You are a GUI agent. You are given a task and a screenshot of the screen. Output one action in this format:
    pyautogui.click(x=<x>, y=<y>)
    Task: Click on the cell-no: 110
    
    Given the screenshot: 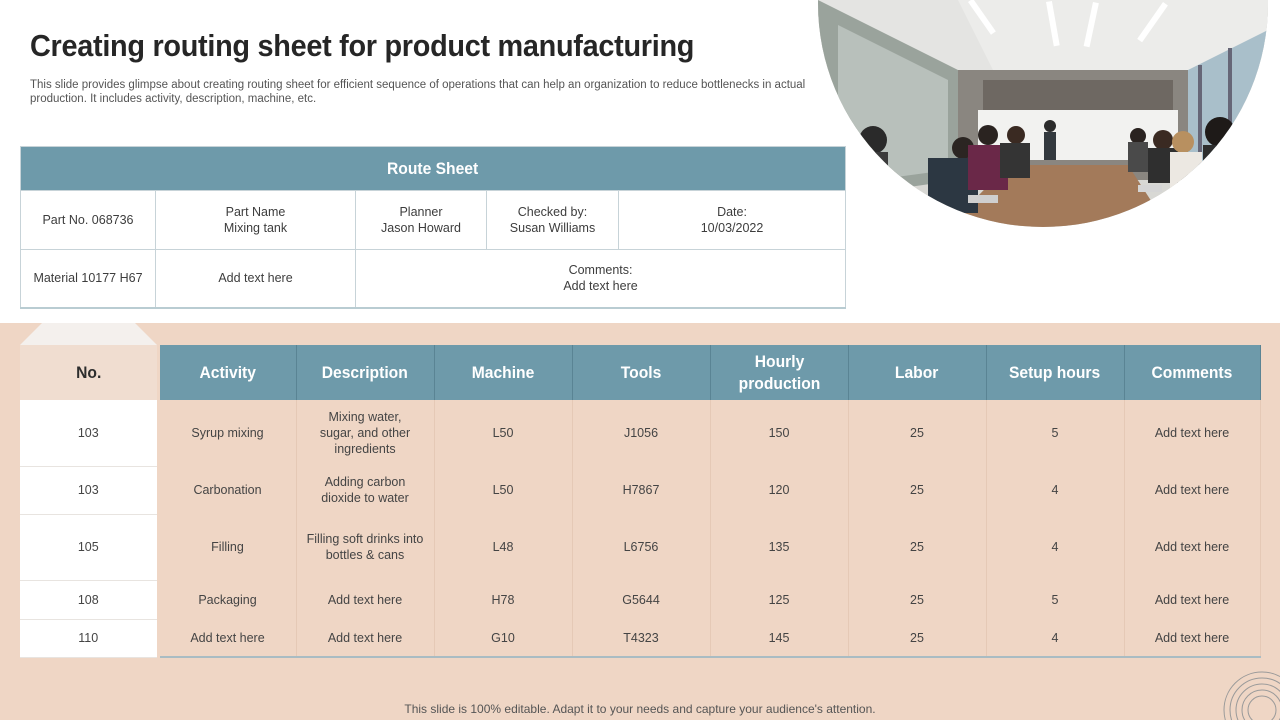 What is the action you would take?
    pyautogui.click(x=90, y=638)
    